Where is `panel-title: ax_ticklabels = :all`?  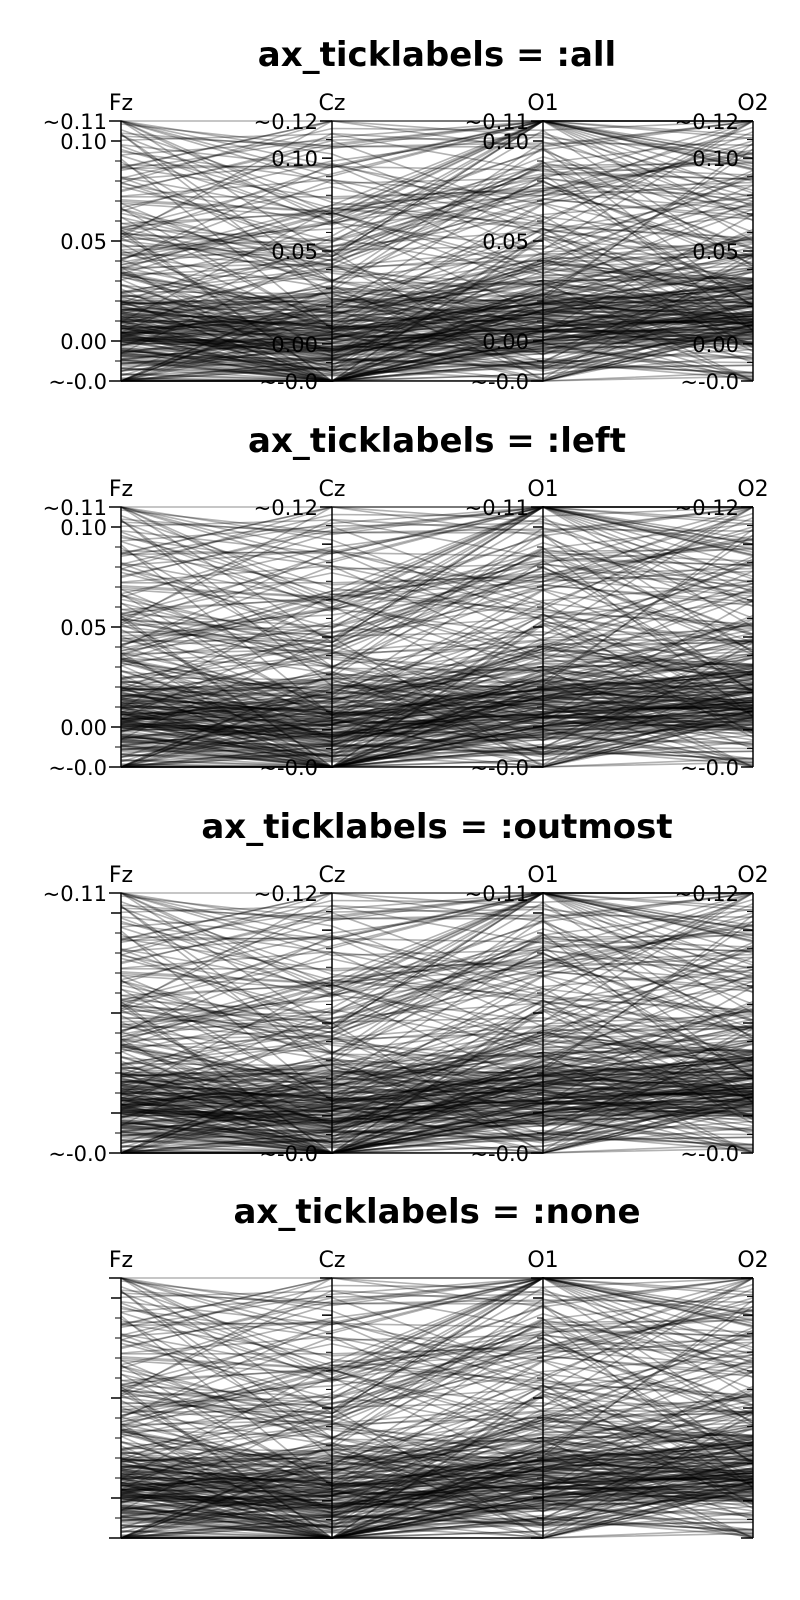
panel-title: ax_ticklabels = :all is located at coordinates (437, 55).